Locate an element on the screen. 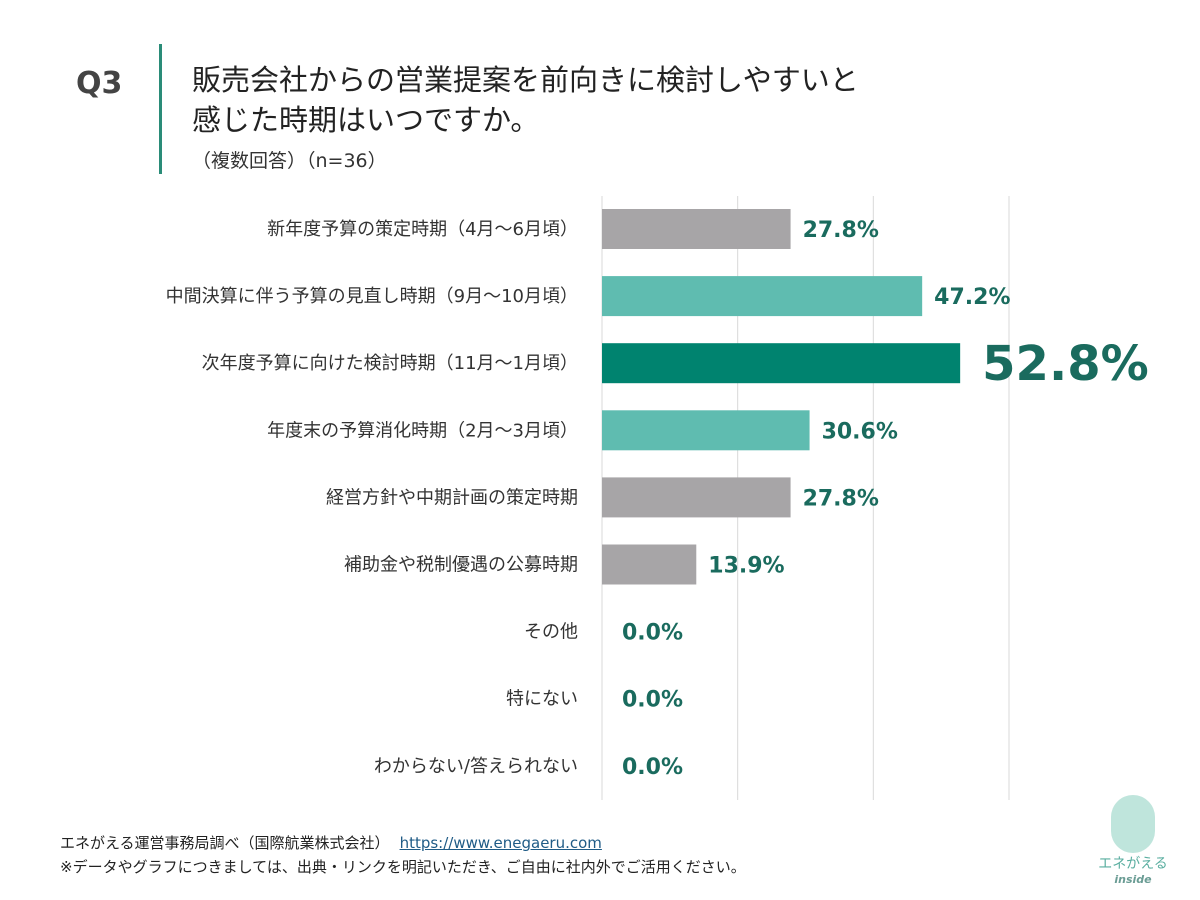  data-label: 47.2% is located at coordinates (972, 297).